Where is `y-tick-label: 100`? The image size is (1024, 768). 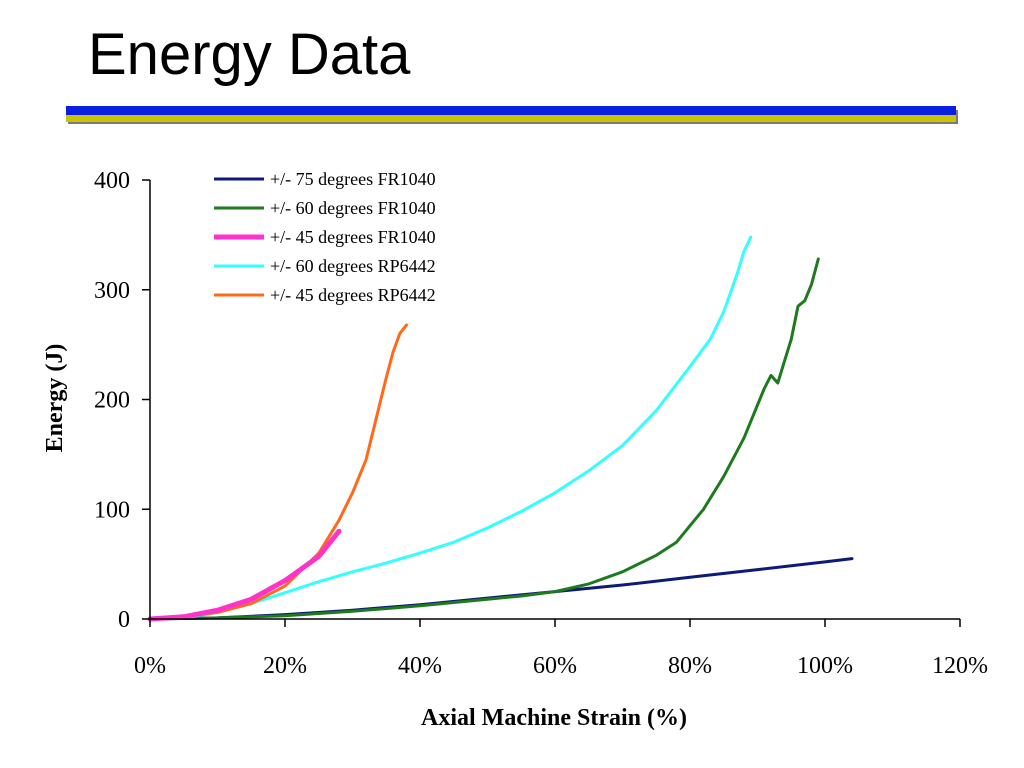 y-tick-label: 100 is located at coordinates (112, 510).